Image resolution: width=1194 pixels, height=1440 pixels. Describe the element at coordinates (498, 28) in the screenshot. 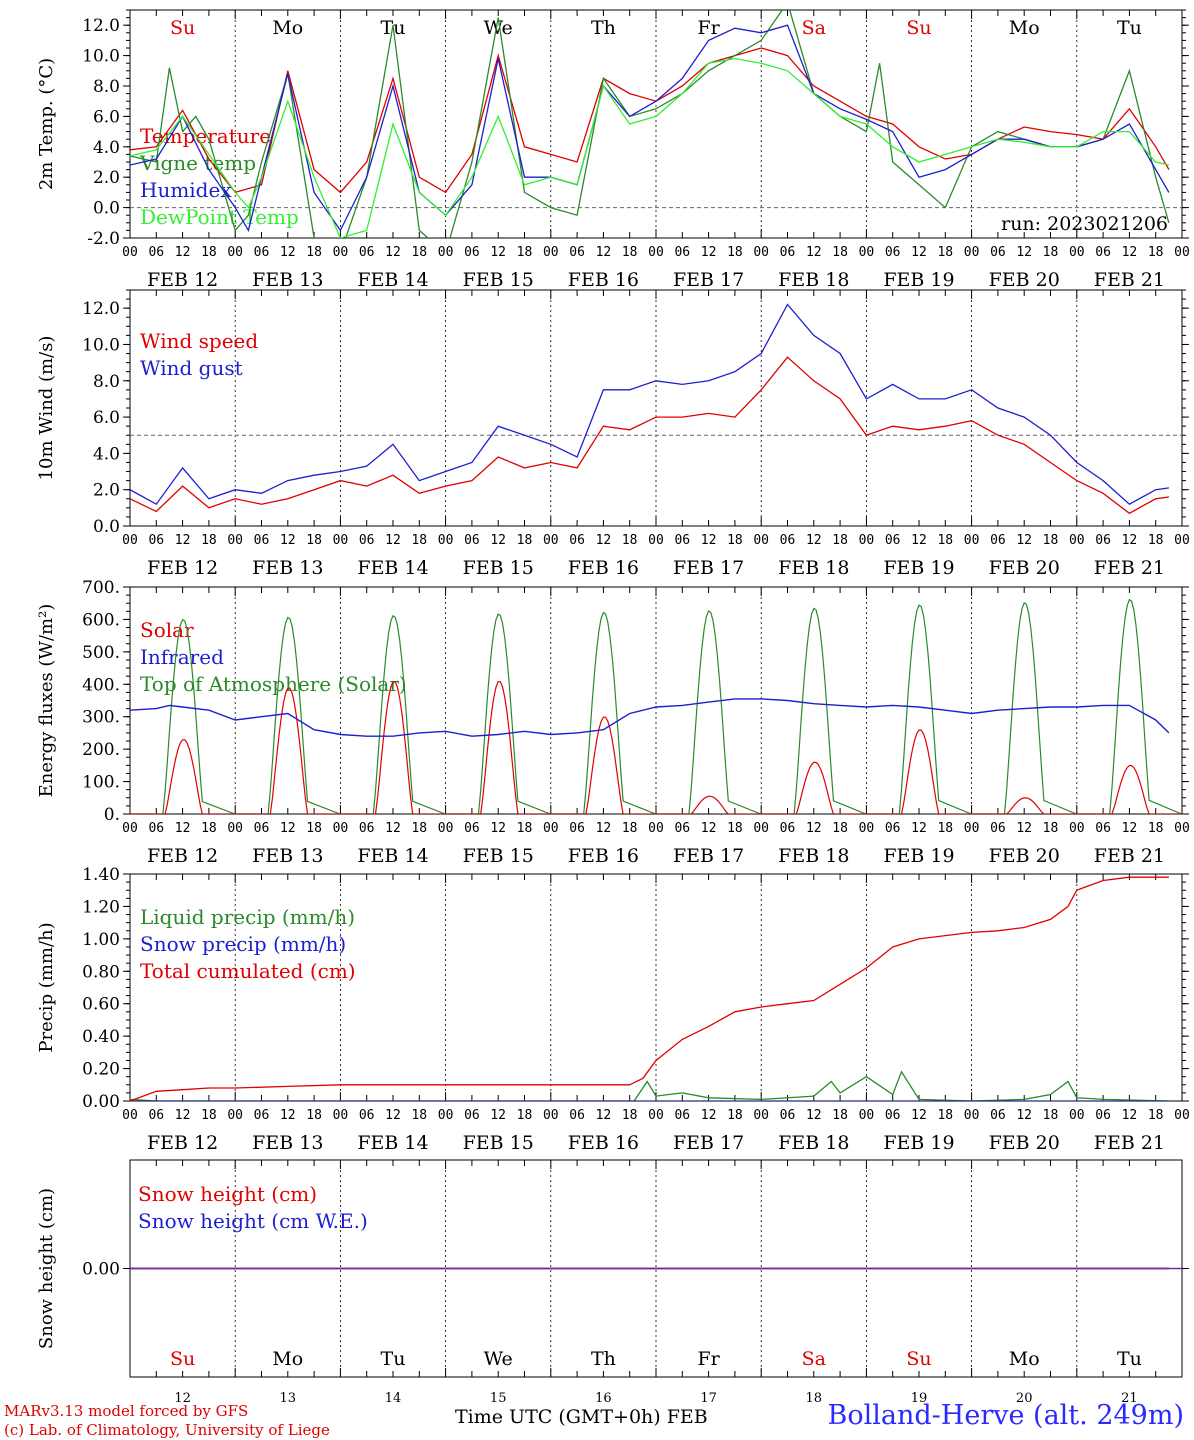

I see `day-name: We` at that location.